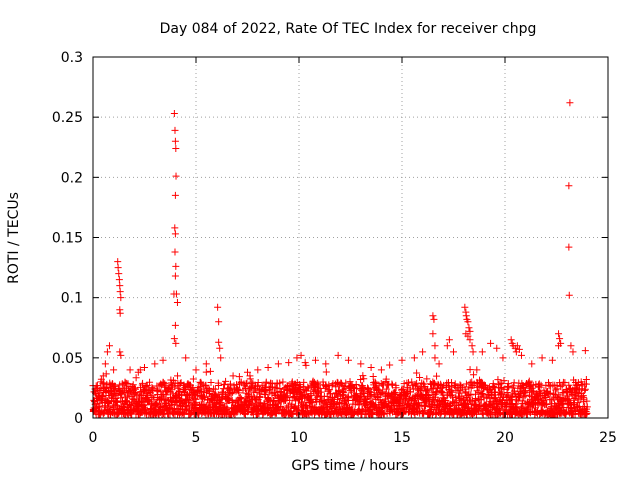 The image size is (640, 485). Describe the element at coordinates (67, 118) in the screenshot. I see `y-tick-label: 0.25` at that location.